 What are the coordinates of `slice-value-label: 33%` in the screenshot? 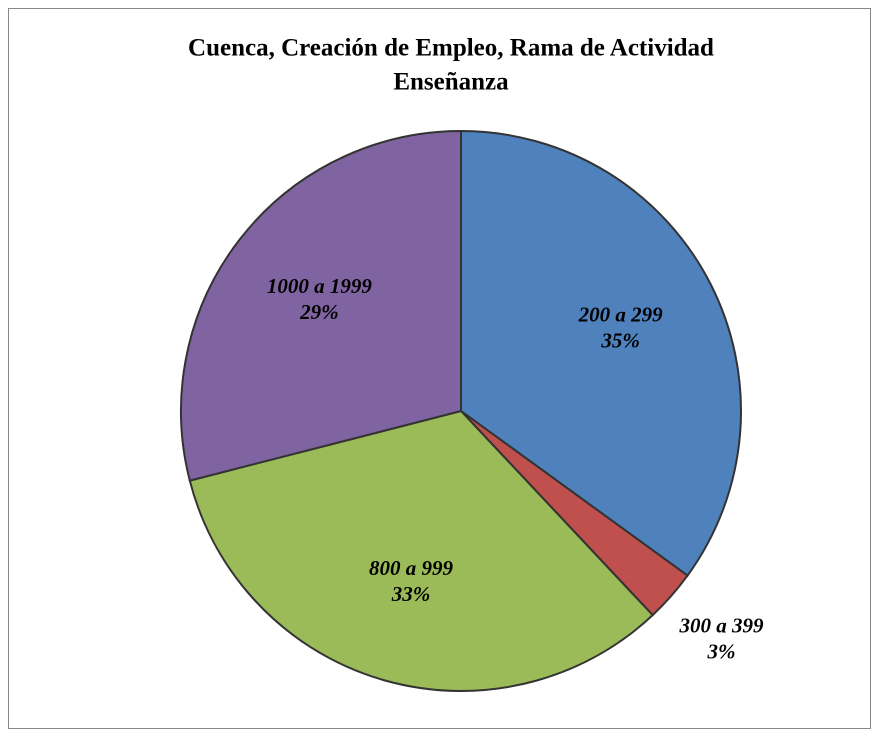 It's located at (411, 594).